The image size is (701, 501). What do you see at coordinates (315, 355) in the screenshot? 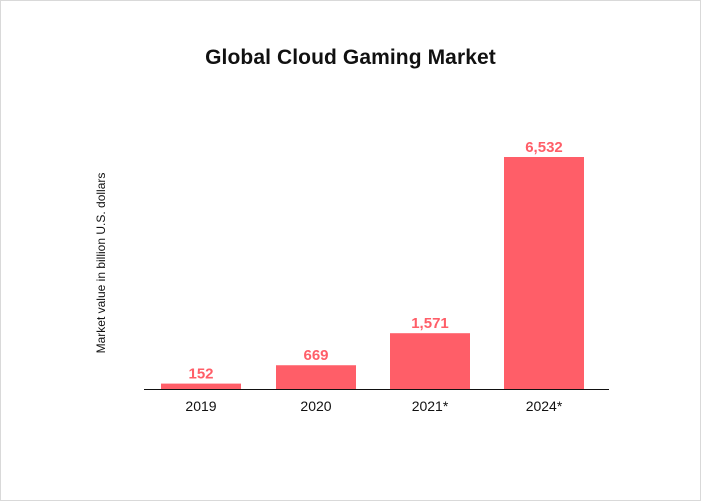
I see `data-label-2020: 669` at bounding box center [315, 355].